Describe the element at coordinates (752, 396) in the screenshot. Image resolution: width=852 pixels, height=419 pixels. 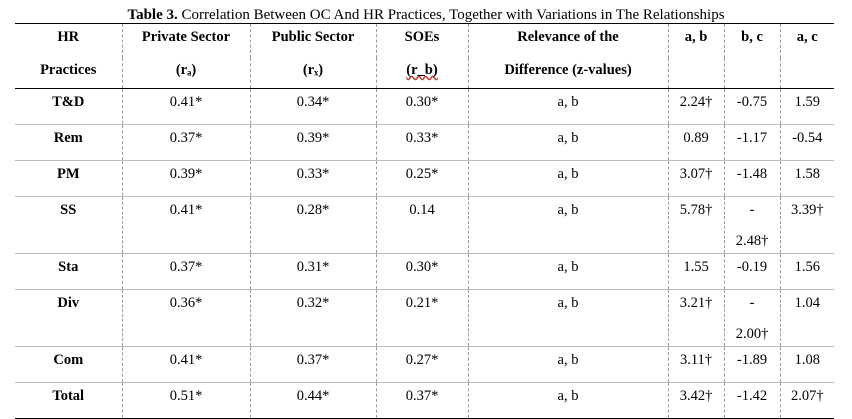
I see `z-bc-cell: -1.42` at that location.